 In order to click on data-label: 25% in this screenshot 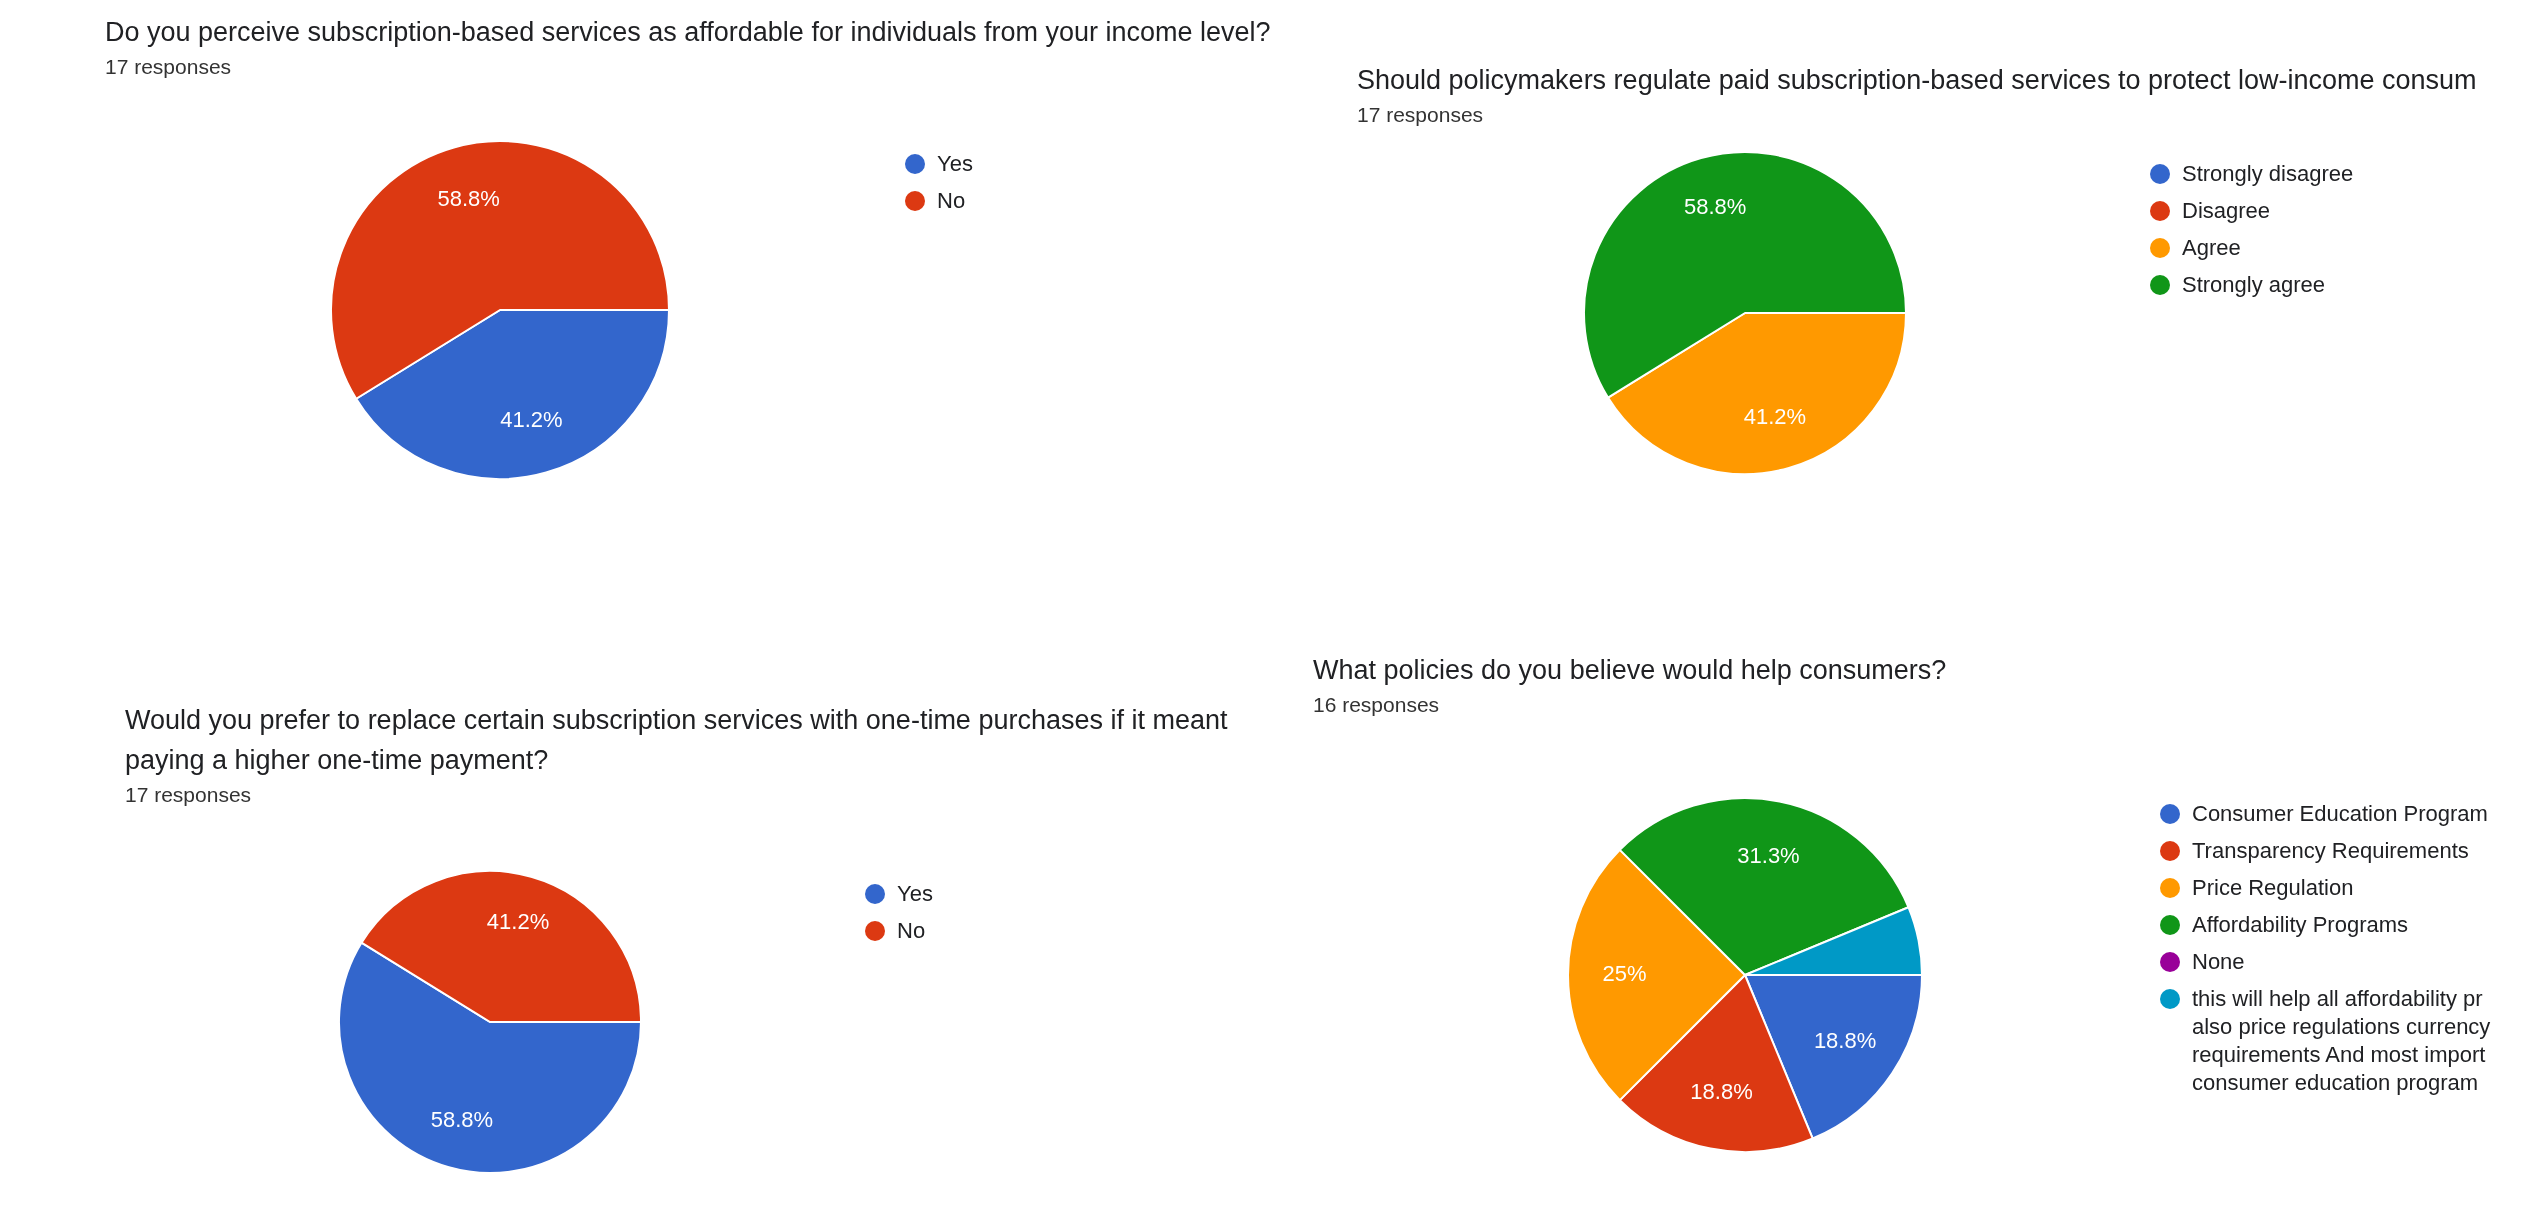, I will do `click(1624, 974)`.